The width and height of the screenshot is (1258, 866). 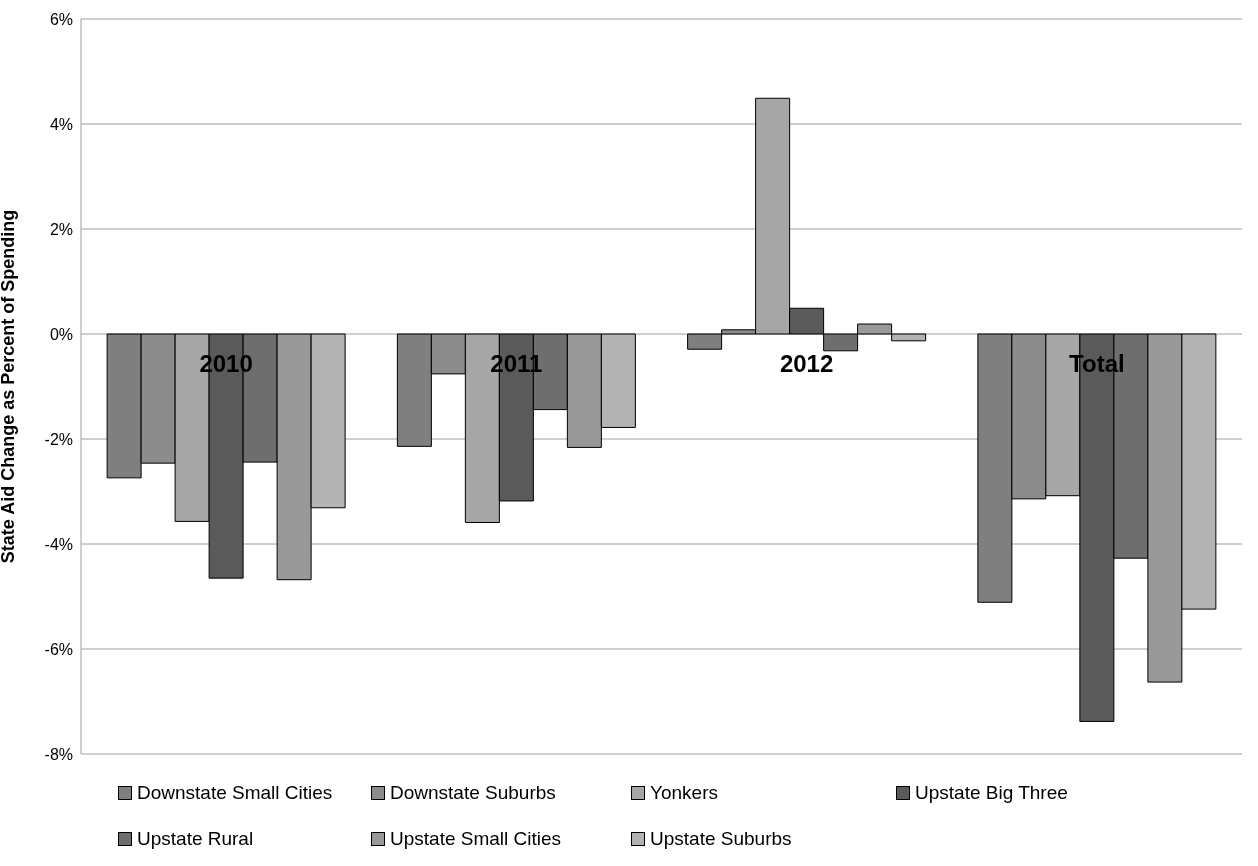 I want to click on y-tick-label: 0%, so click(x=61, y=334).